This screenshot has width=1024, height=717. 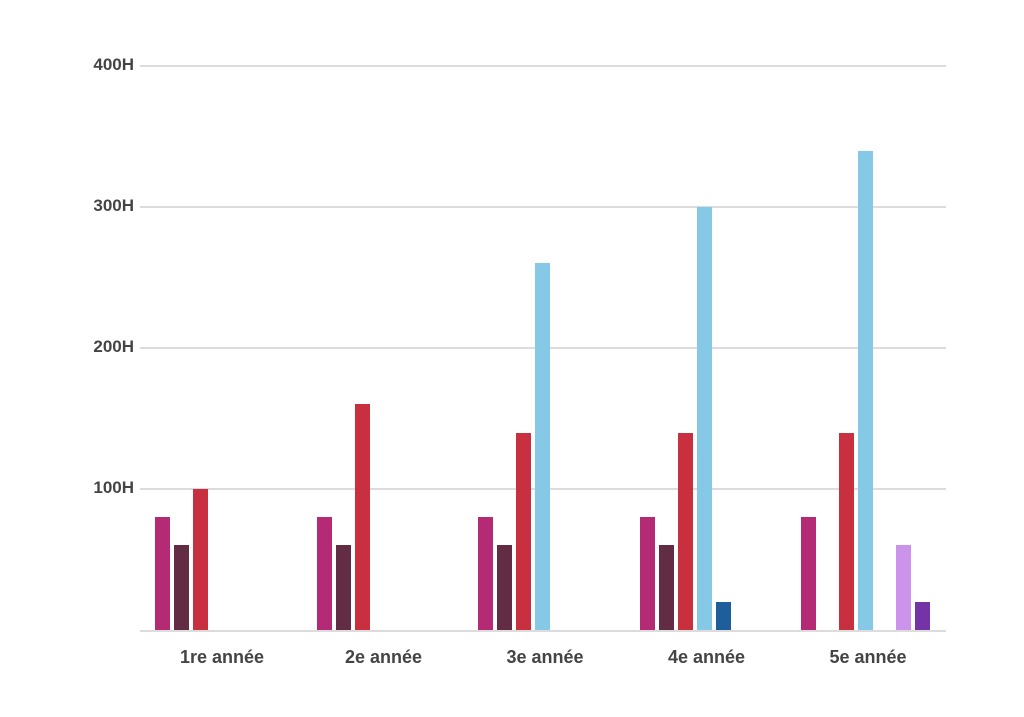 What do you see at coordinates (113, 346) in the screenshot?
I see `y-tick-label: 200H` at bounding box center [113, 346].